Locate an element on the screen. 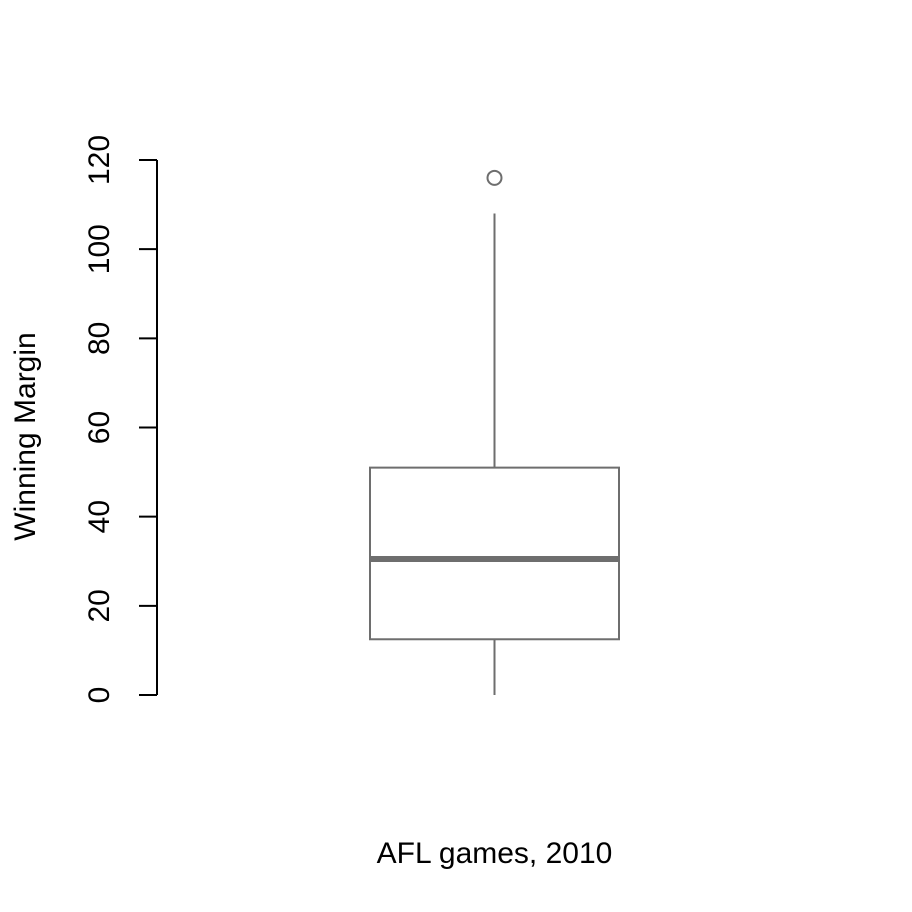 The height and width of the screenshot is (912, 912). y-tick-label: 40 is located at coordinates (99, 516).